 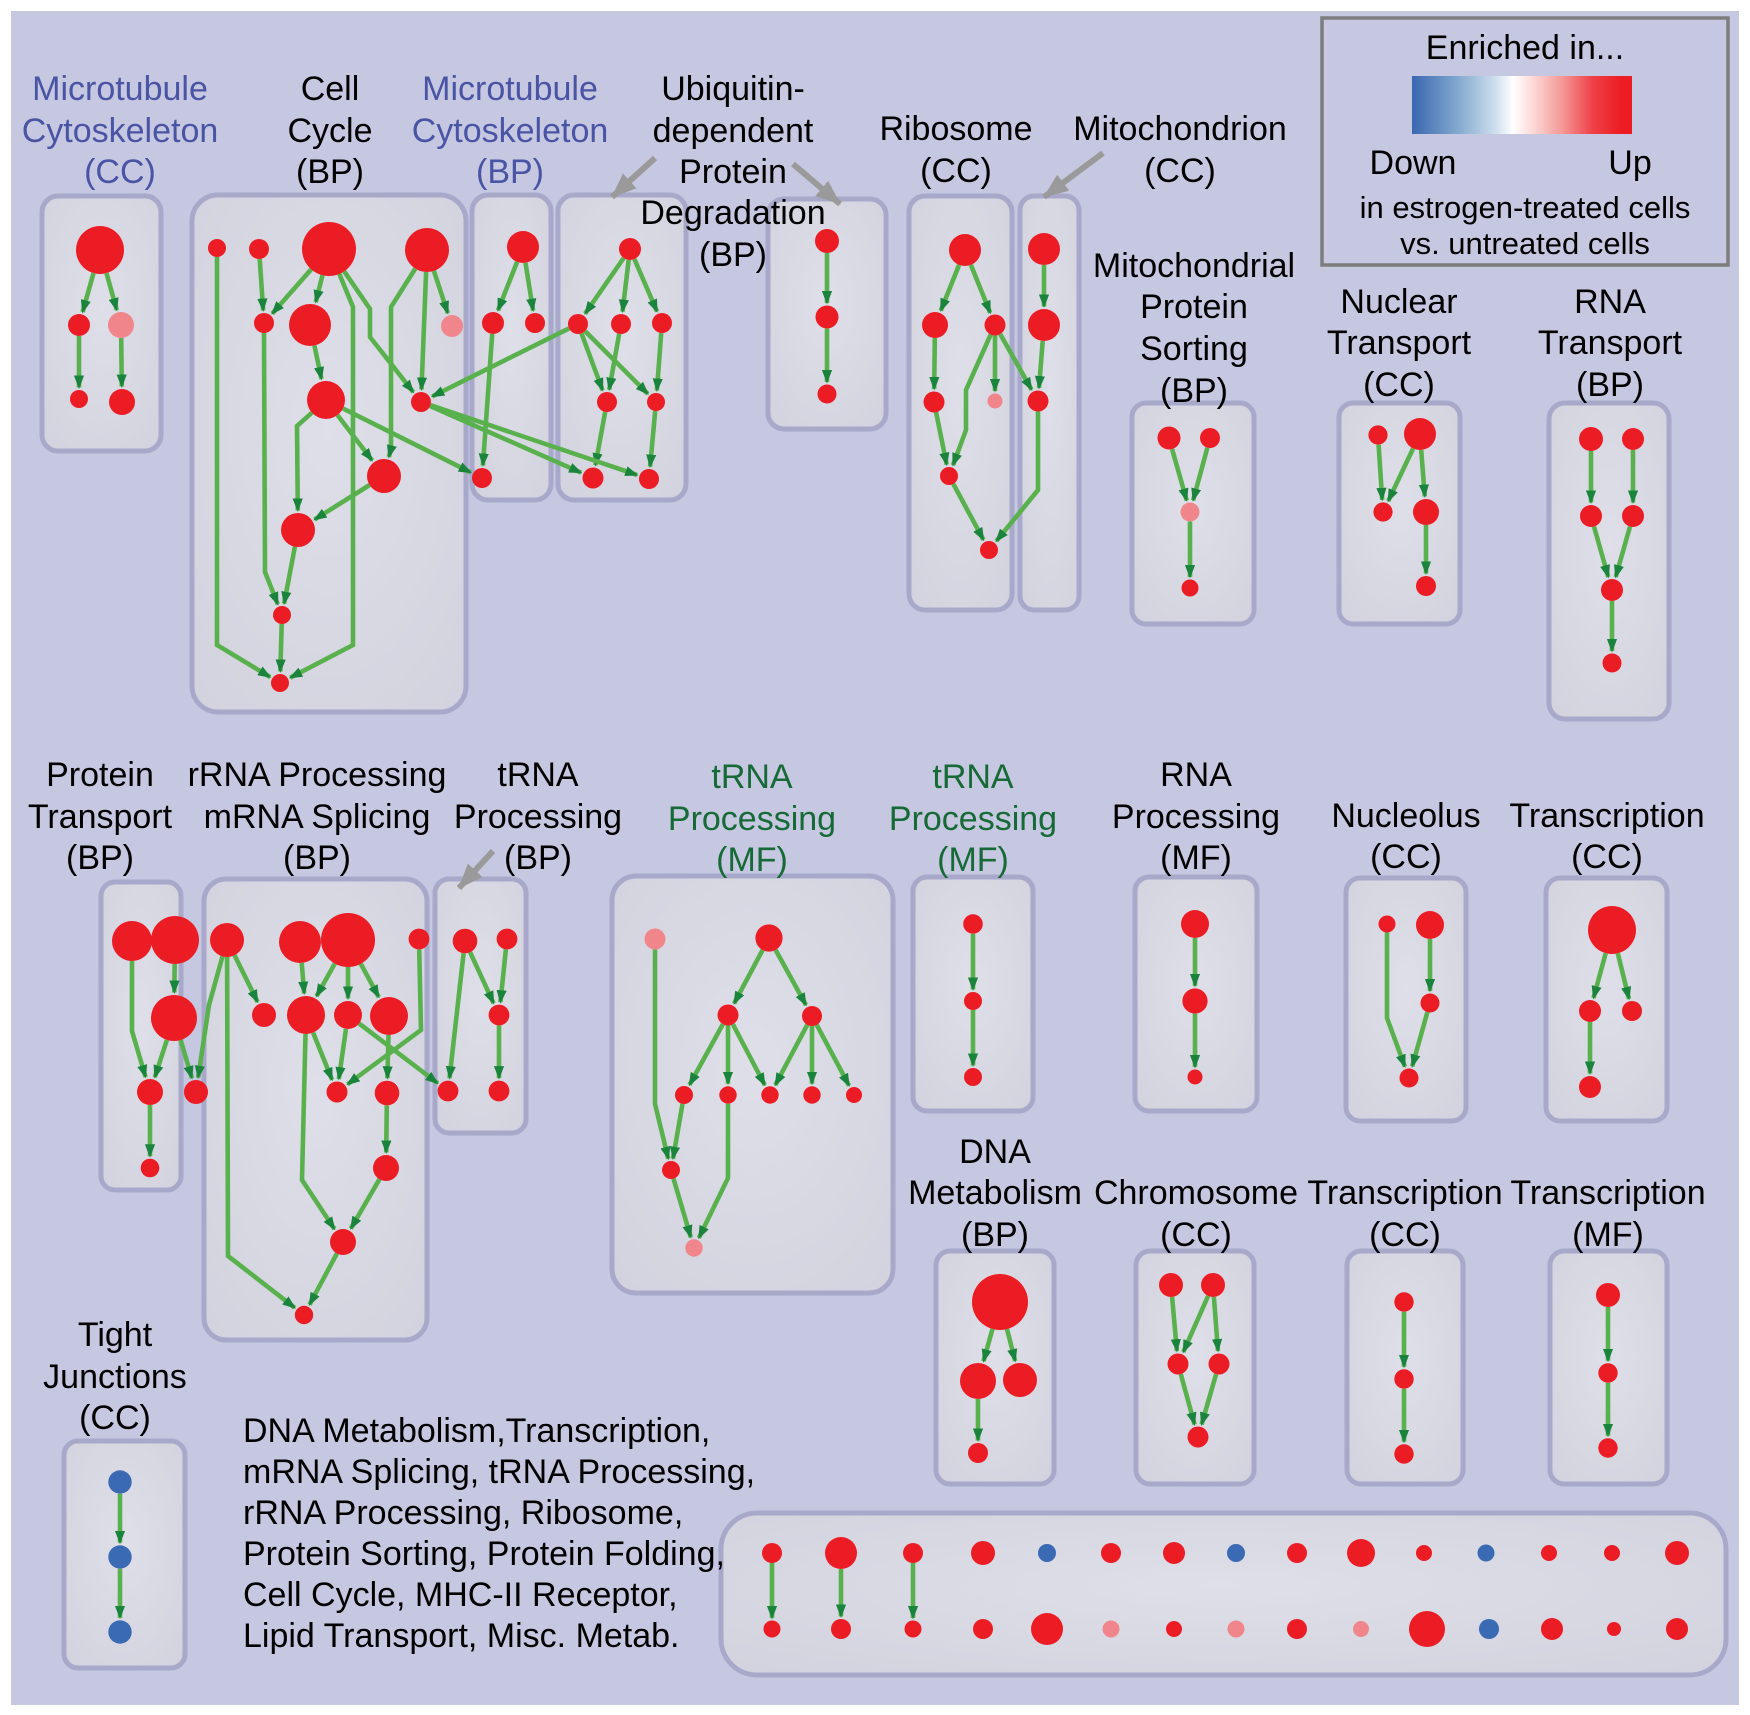 I want to click on svg-text: Nucleolus, so click(x=1405, y=816).